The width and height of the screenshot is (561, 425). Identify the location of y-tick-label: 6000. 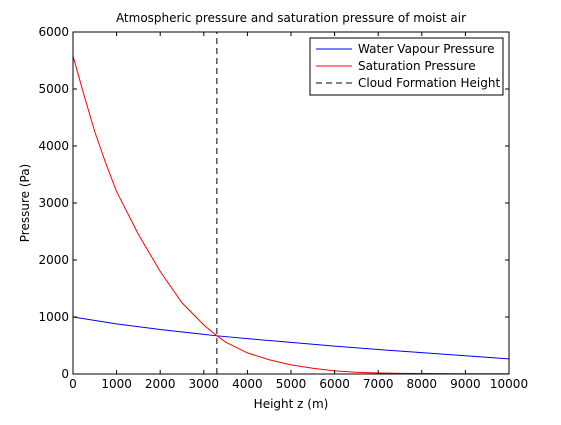
(53, 32).